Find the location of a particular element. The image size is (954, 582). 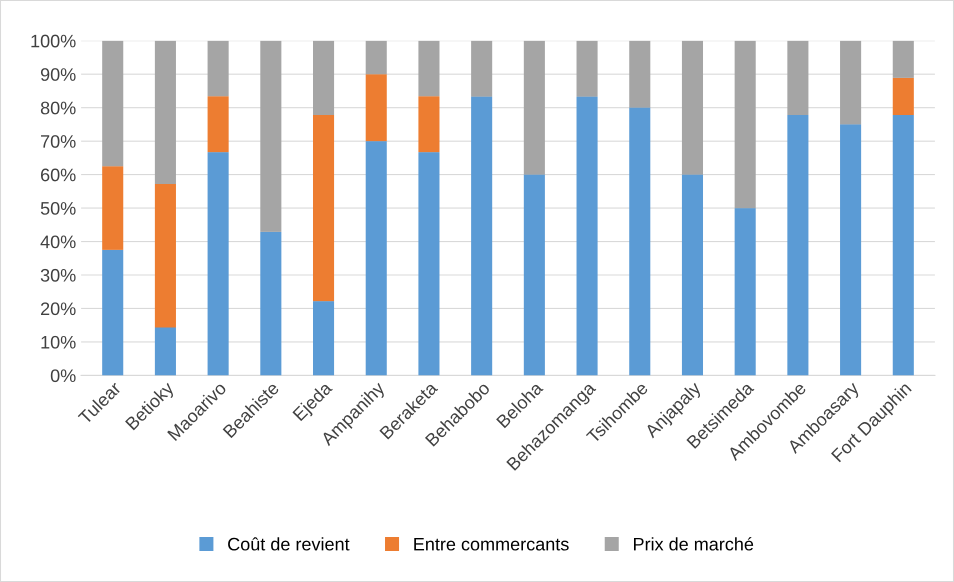

y-tick-label: 60% is located at coordinates (58, 175).